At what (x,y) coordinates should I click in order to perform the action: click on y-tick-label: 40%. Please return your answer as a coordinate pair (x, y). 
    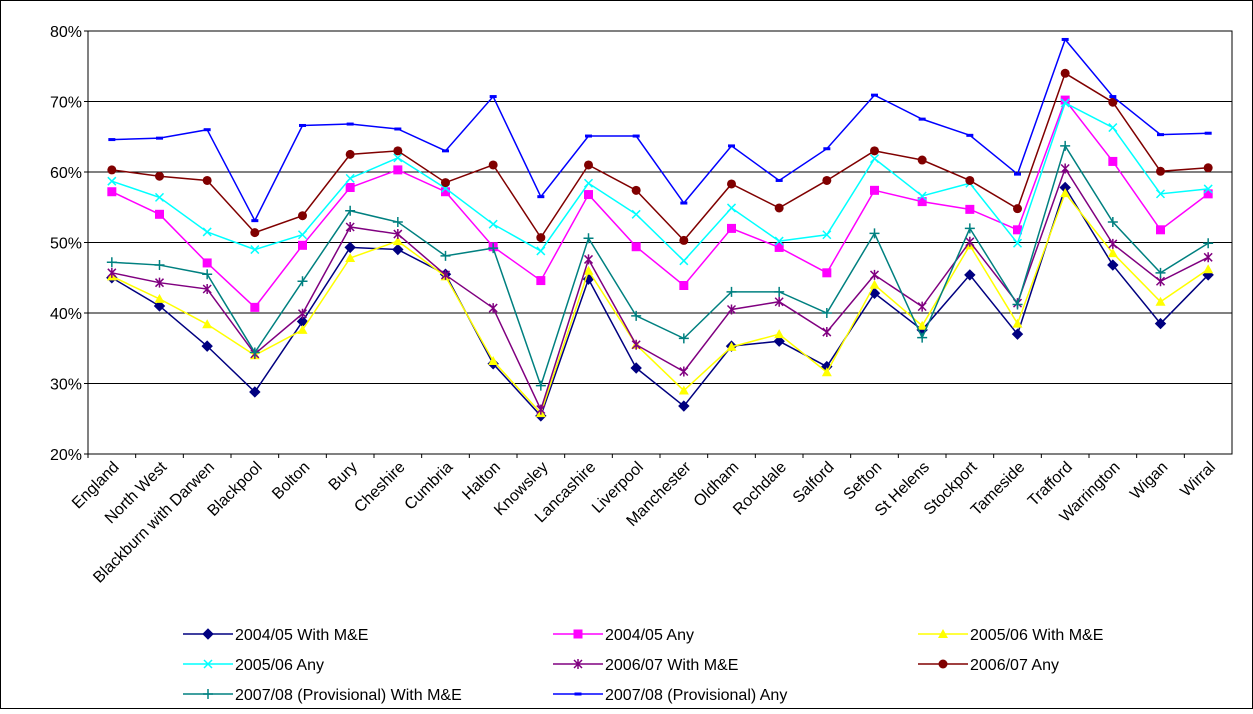
    Looking at the image, I should click on (66, 314).